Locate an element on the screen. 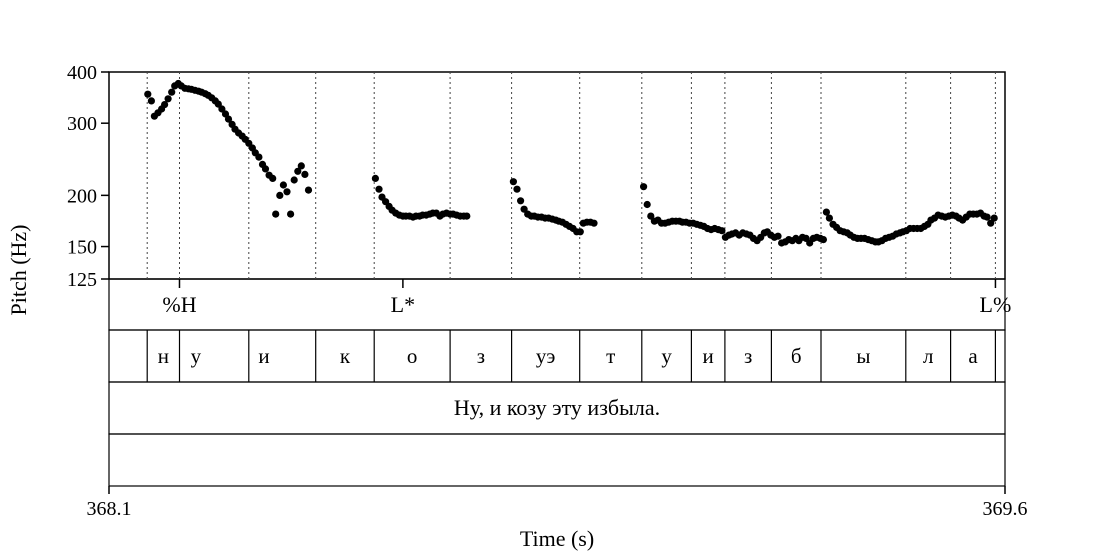 The width and height of the screenshot is (1115, 558). segment-label-7: т is located at coordinates (610, 356).